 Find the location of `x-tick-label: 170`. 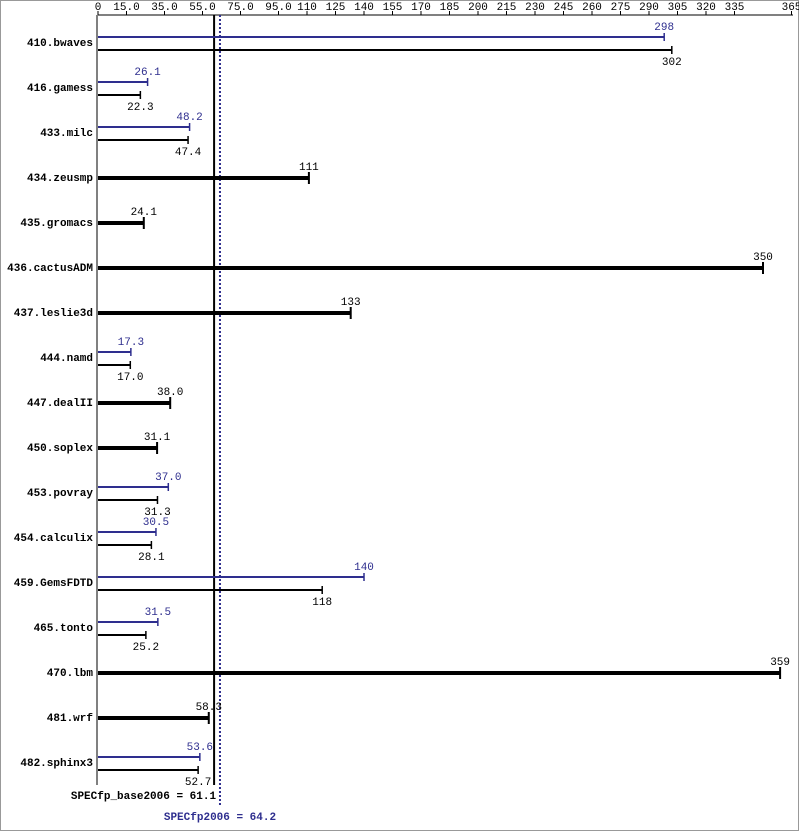

x-tick-label: 170 is located at coordinates (421, 8).